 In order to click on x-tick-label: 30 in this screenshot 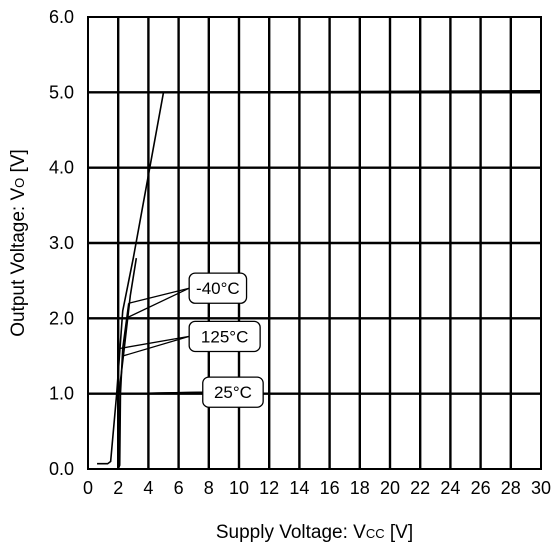, I will do `click(541, 488)`.